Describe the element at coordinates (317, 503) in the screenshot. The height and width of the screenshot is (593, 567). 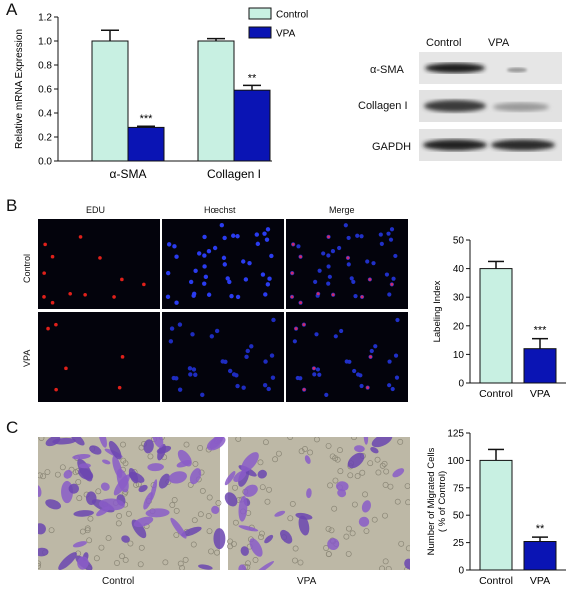
I see `transwell-vpa` at that location.